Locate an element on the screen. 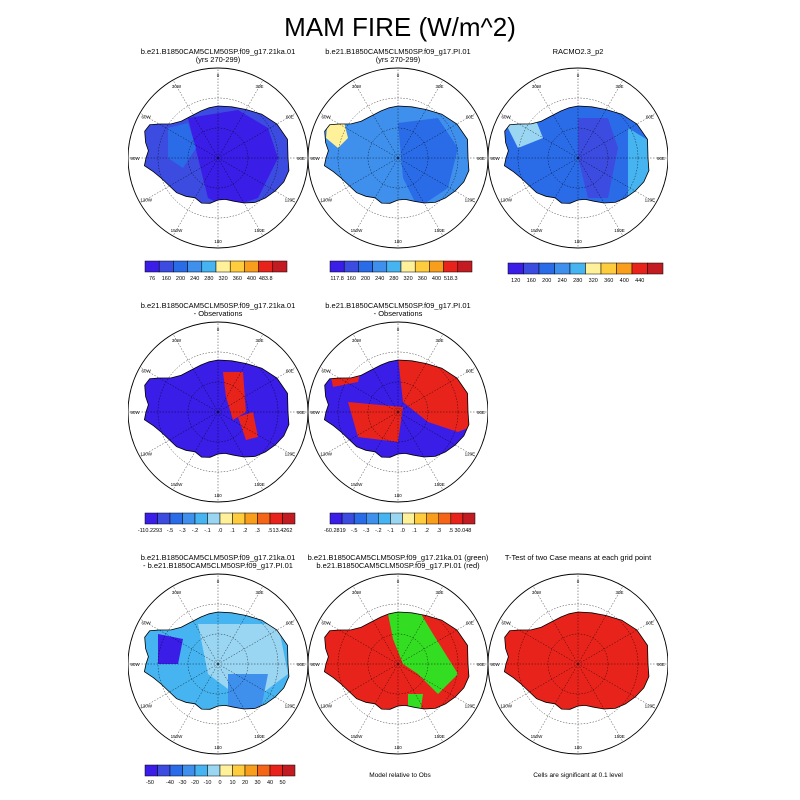 The width and height of the screenshot is (800, 800). colorbar-label: 440 is located at coordinates (639, 281).